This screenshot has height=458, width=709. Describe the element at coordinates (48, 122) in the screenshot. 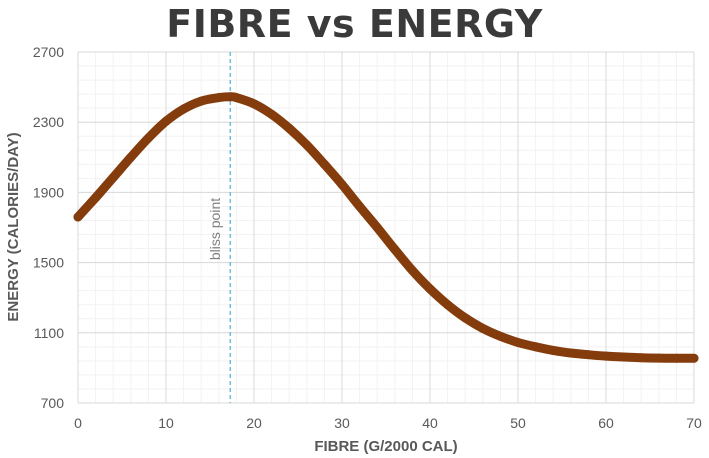

I see `y-tick-label: 2300` at that location.